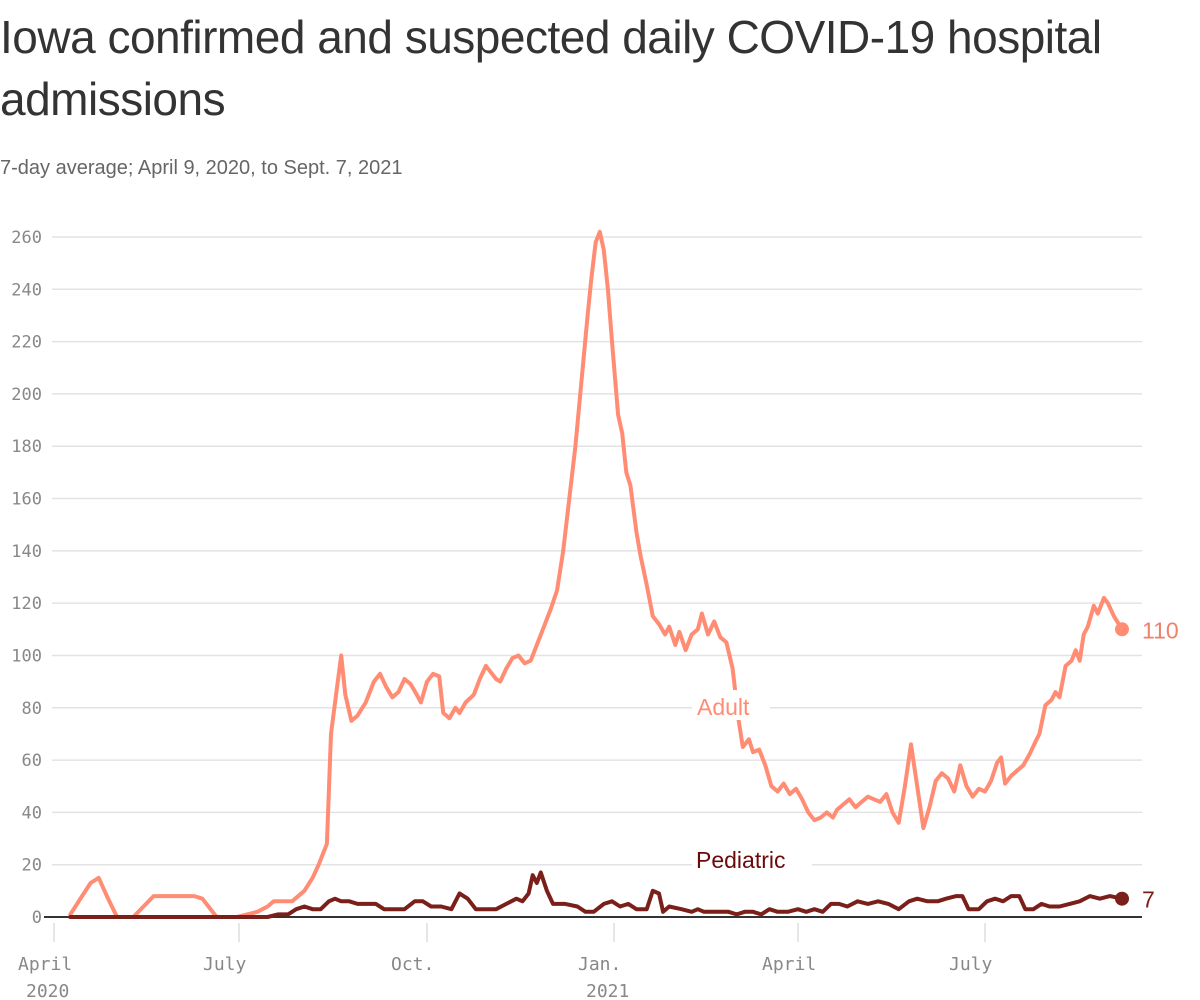 The image size is (1200, 1000). Describe the element at coordinates (26, 290) in the screenshot. I see `y-tick-label: 240` at that location.